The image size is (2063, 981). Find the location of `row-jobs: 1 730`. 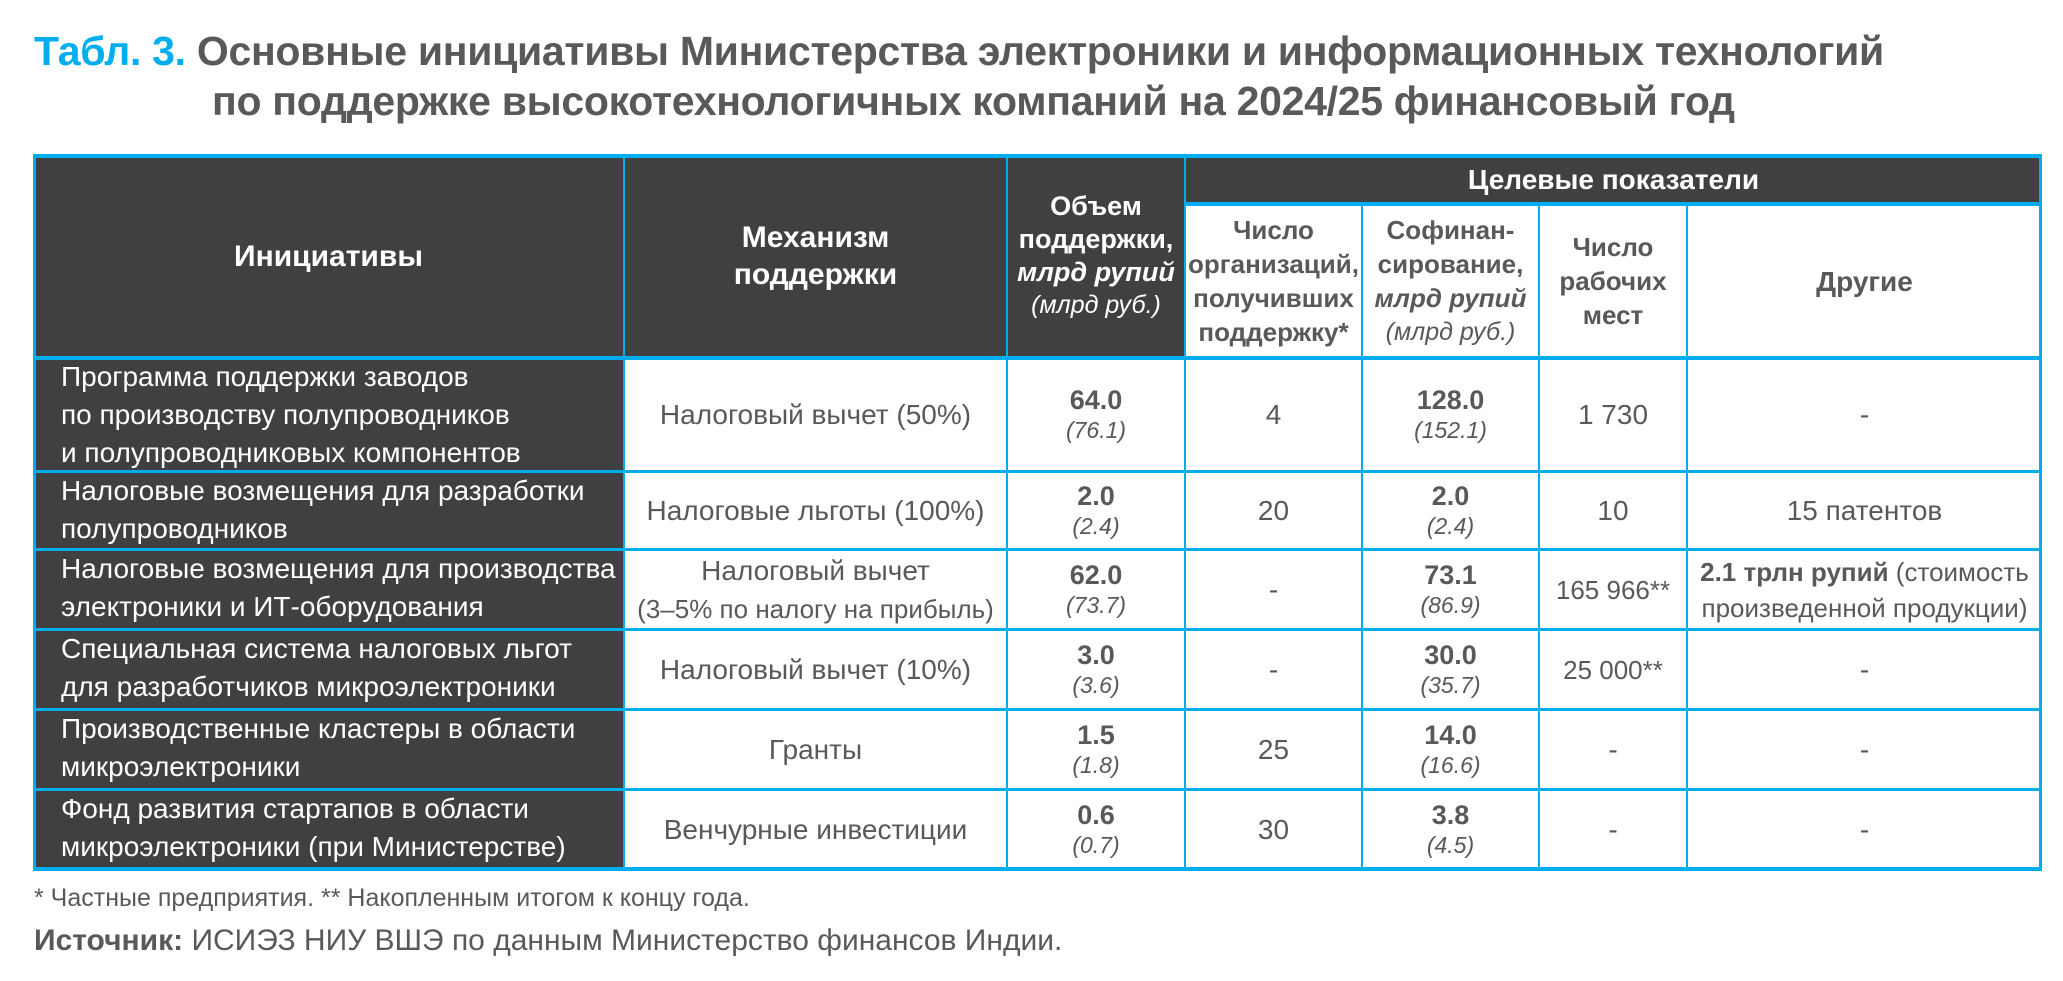

row-jobs: 1 730 is located at coordinates (1613, 415).